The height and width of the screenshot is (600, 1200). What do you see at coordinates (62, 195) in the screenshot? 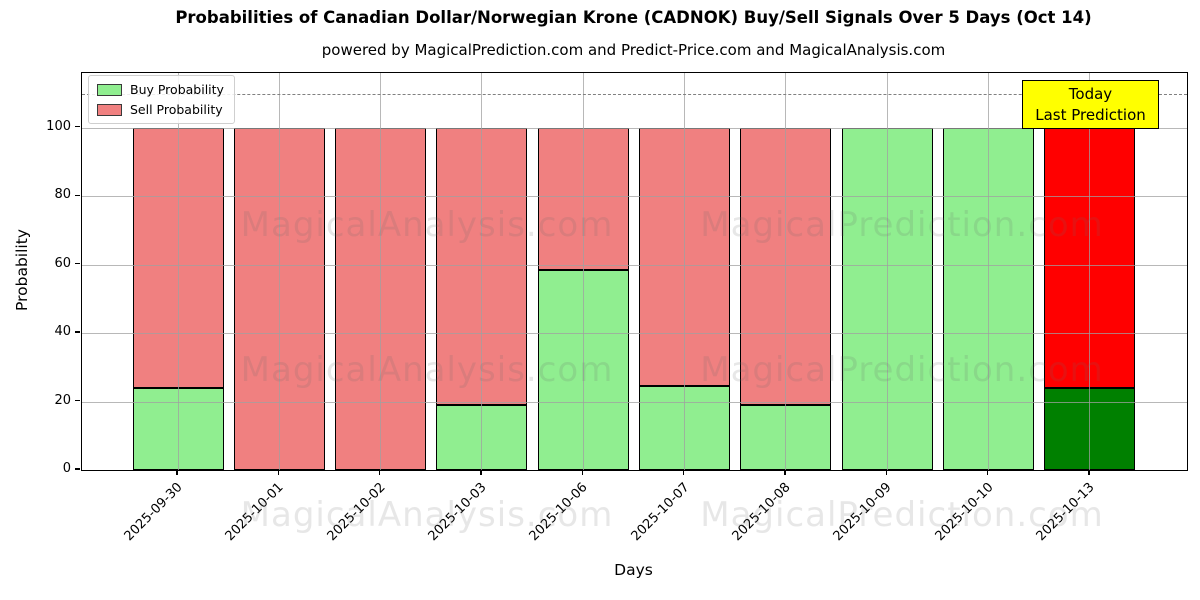
I see `y-tick-label: 80` at bounding box center [62, 195].